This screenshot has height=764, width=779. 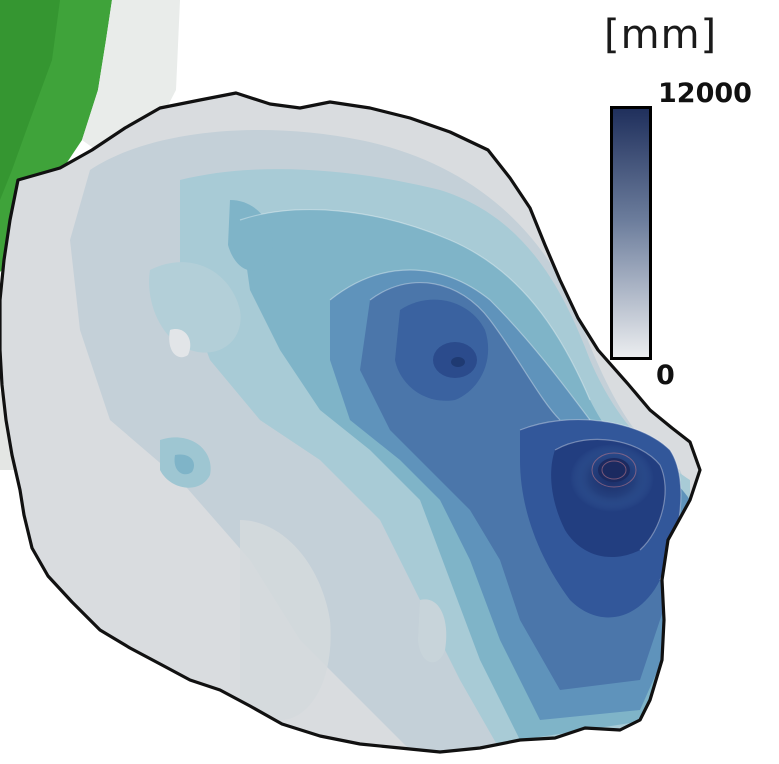 I want to click on legend-min-label: 0, so click(x=665, y=375).